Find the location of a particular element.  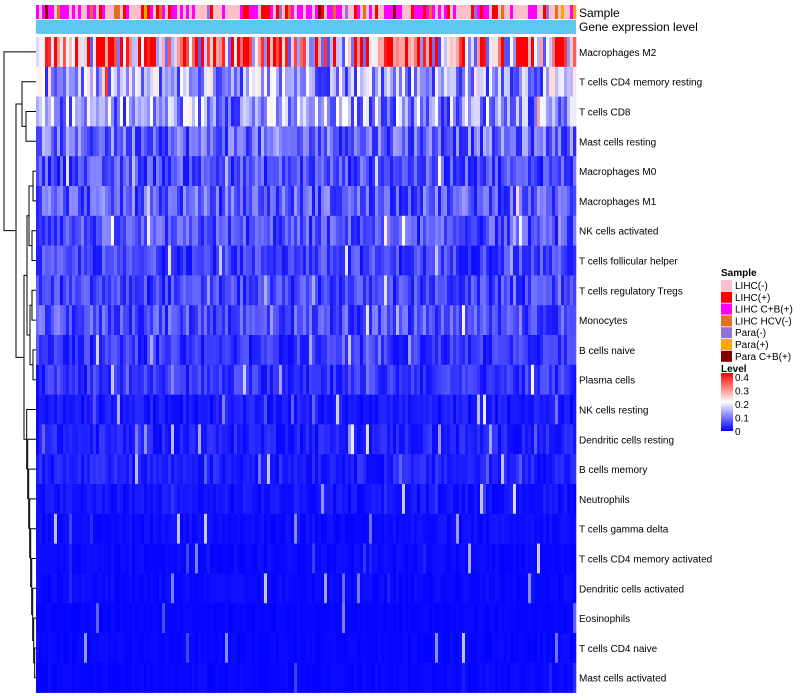

sample-annotation-cell is located at coordinates (422, 12).